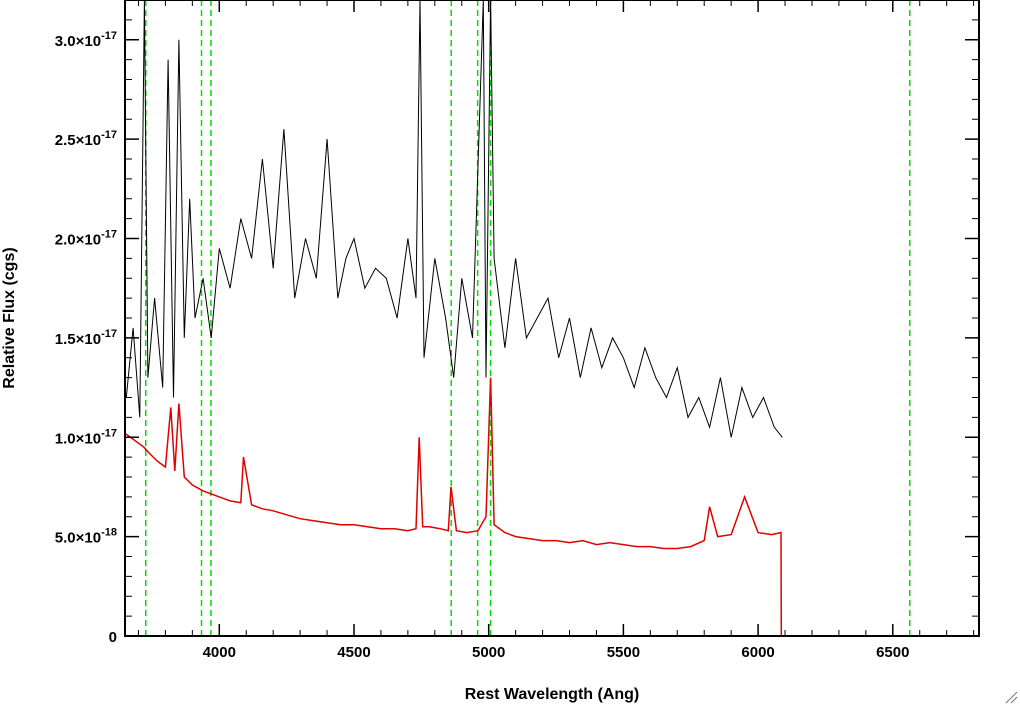  What do you see at coordinates (86, 139) in the screenshot?
I see `y-tick-label-5: 2.5×10⁻¹⁷` at bounding box center [86, 139].